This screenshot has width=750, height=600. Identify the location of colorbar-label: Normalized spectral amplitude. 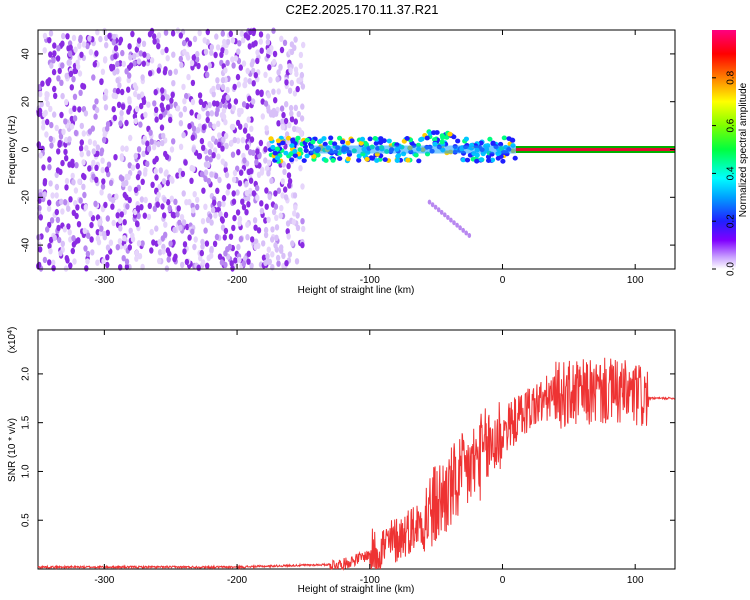
(743, 149).